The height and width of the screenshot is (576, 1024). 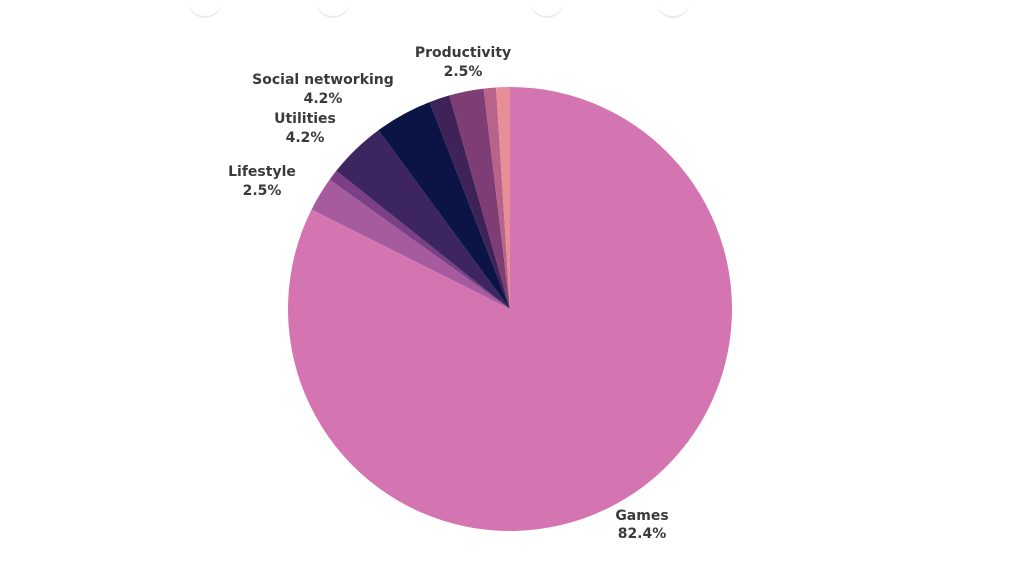 I want to click on pie-slice-utilities, so click(x=423, y=219).